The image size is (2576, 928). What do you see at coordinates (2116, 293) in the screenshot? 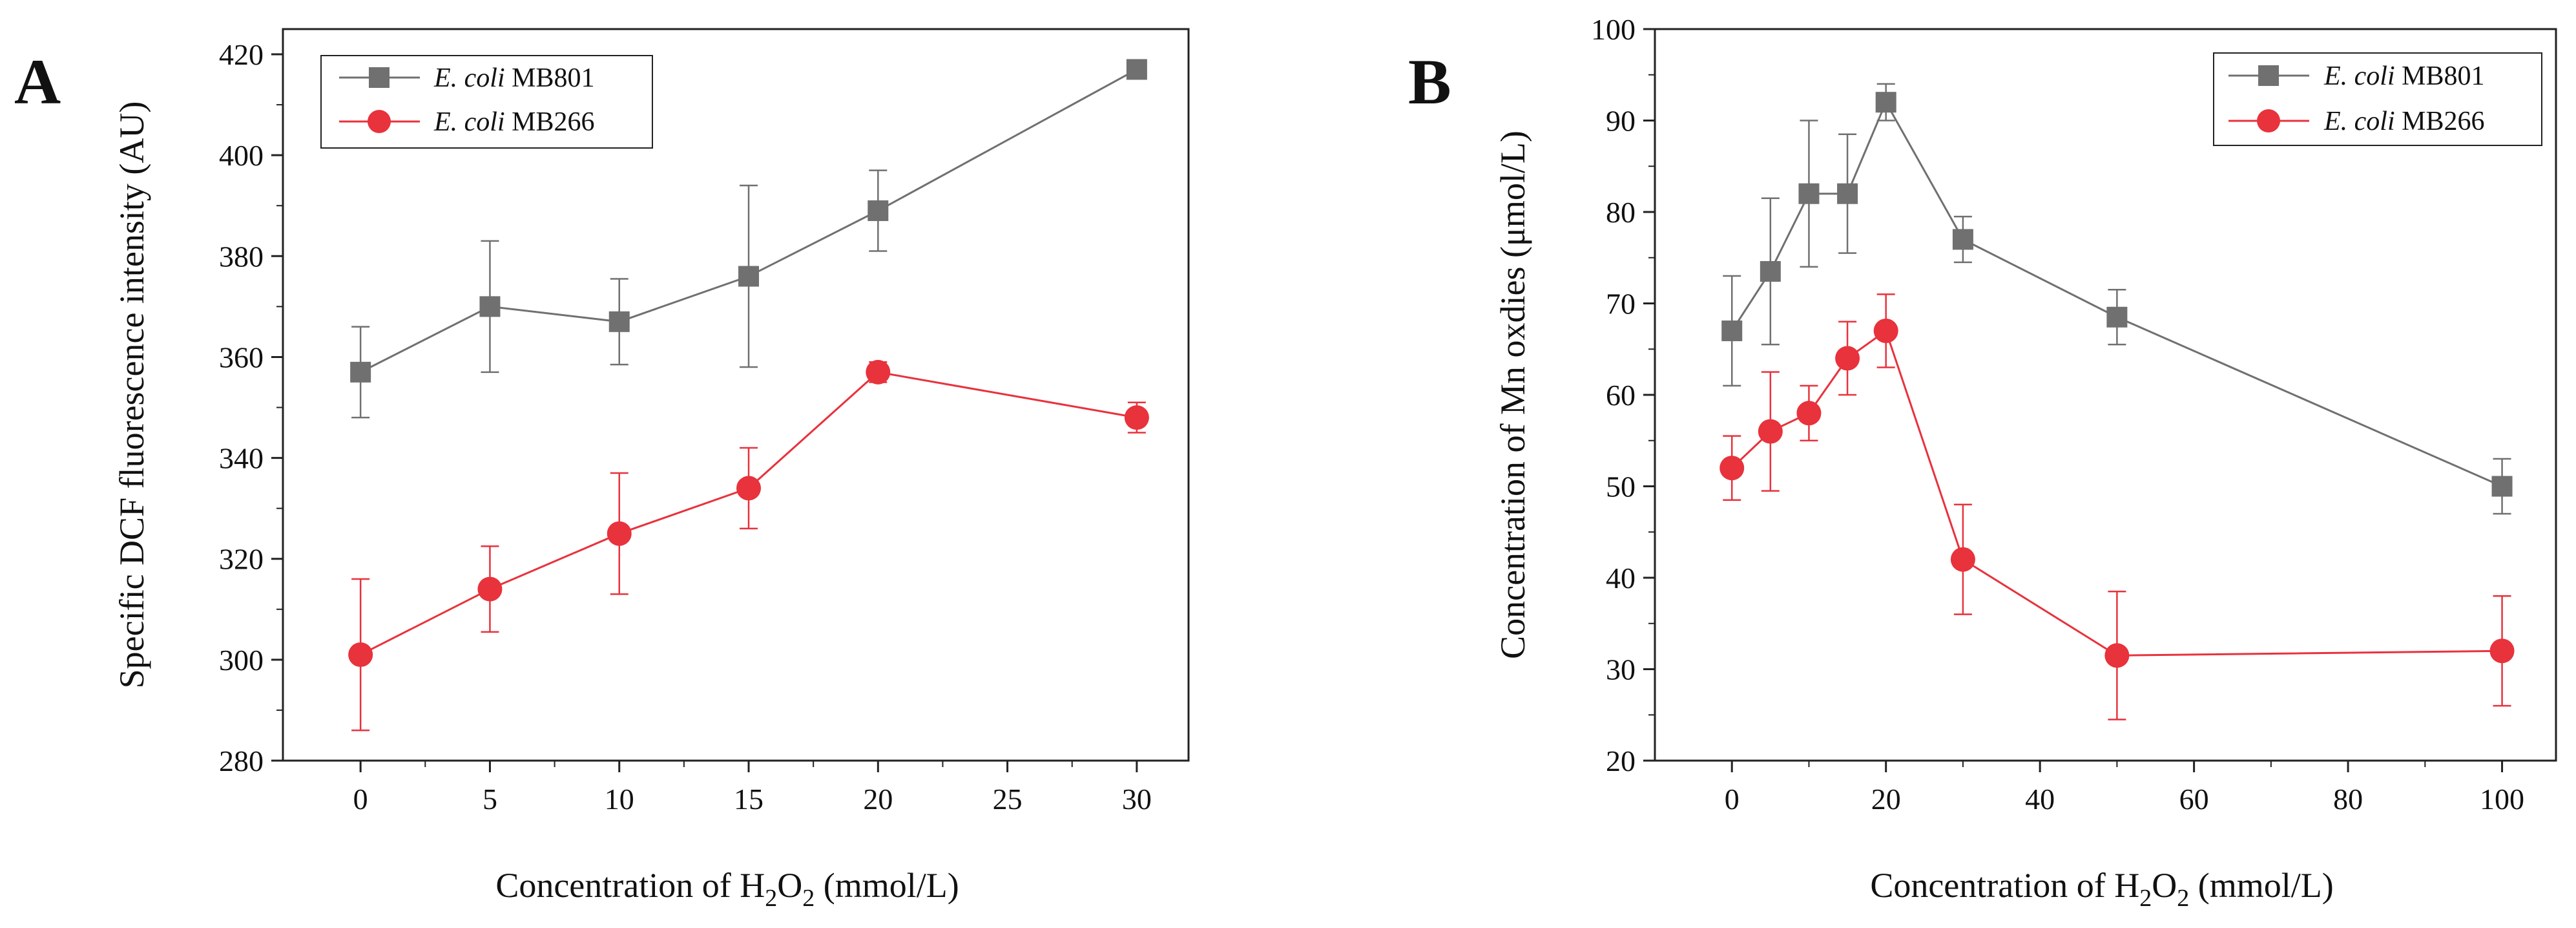
I see `series-line-mb801-b` at bounding box center [2116, 293].